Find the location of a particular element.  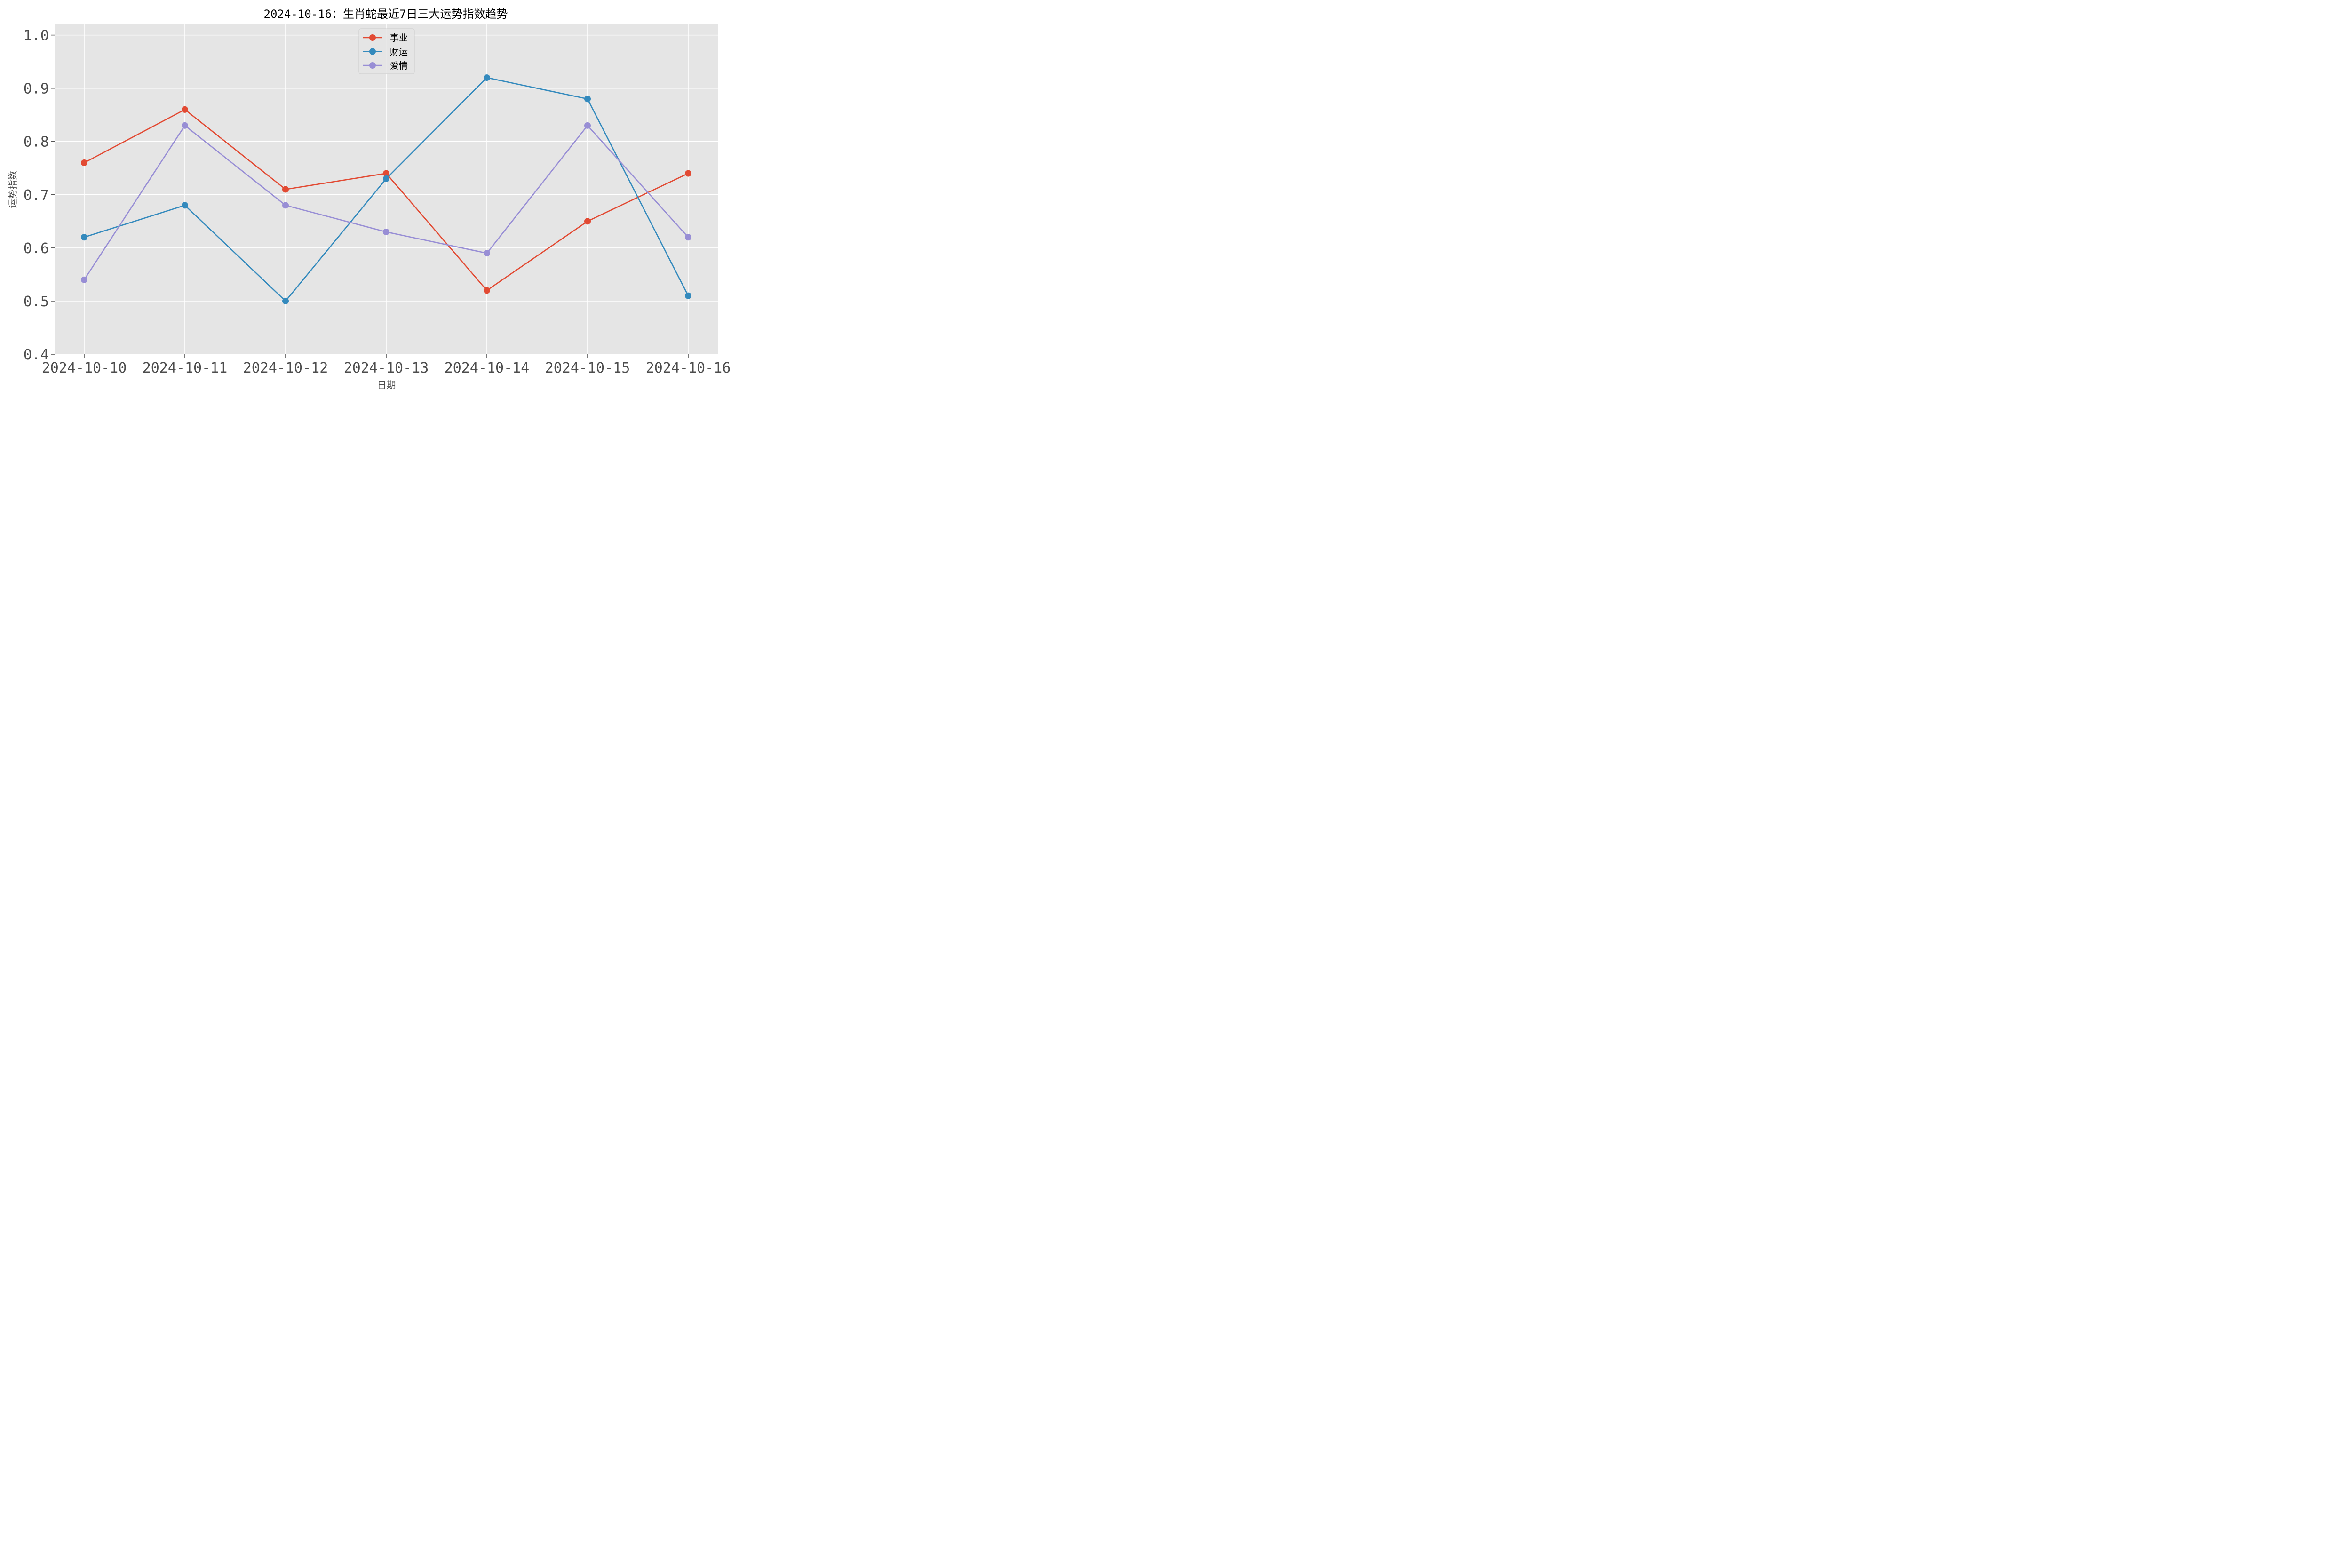

legend-item: 事业 is located at coordinates (385, 38).